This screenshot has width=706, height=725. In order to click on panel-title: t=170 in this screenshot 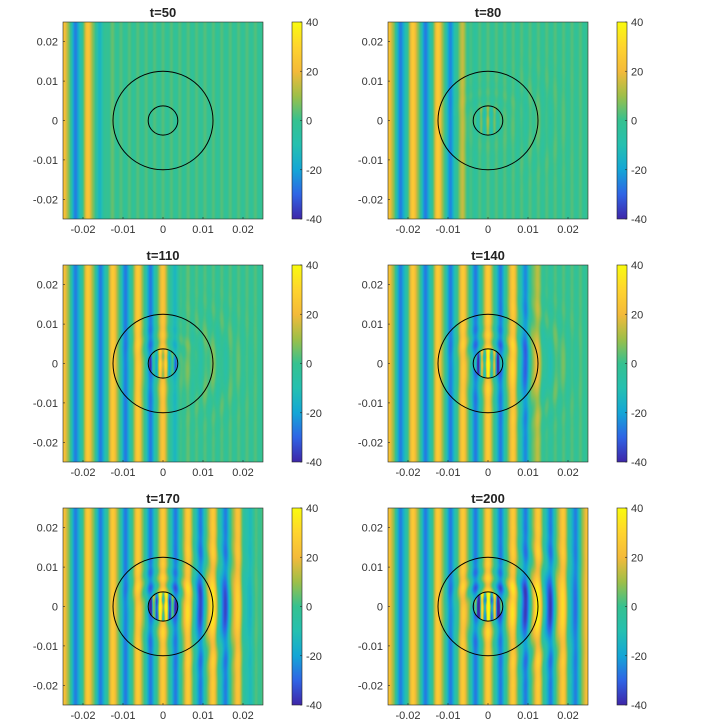, I will do `click(163, 498)`.